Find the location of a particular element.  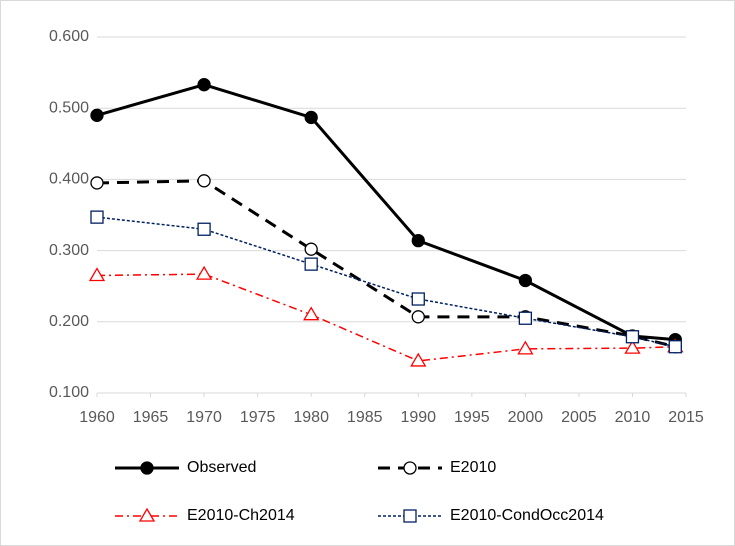

x-tick-label: 1975 is located at coordinates (258, 417).